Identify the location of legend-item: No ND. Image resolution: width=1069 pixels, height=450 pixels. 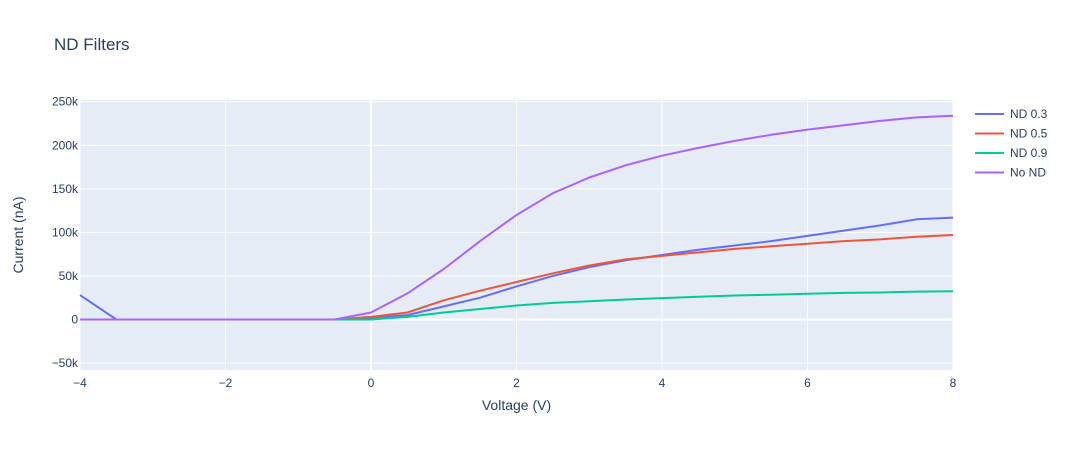
(1010, 173).